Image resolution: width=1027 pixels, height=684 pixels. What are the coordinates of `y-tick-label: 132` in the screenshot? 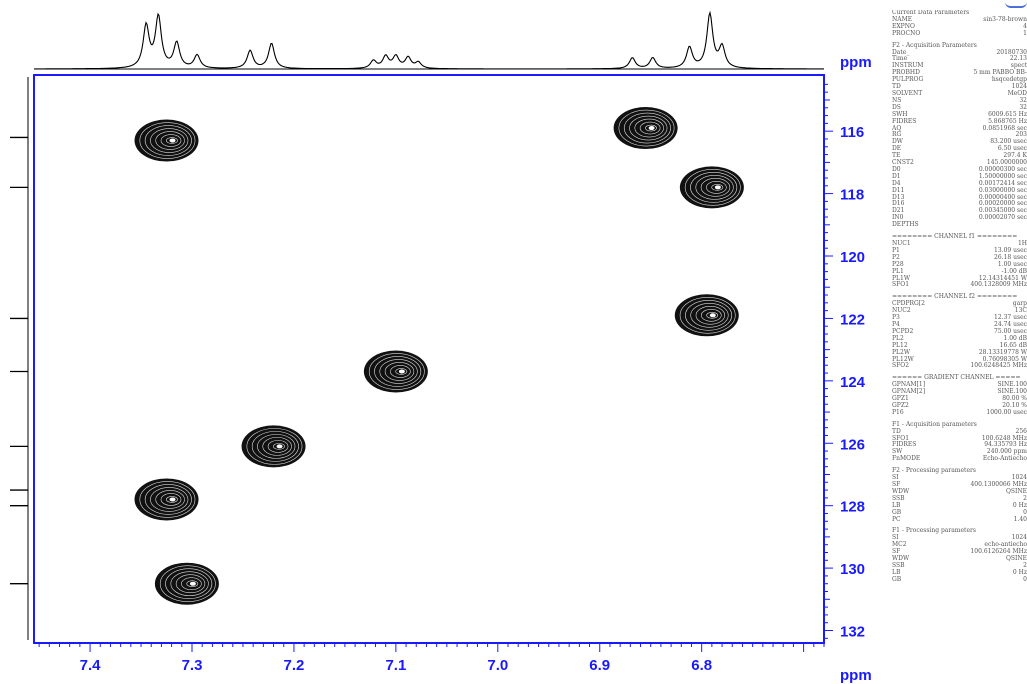 It's located at (852, 632).